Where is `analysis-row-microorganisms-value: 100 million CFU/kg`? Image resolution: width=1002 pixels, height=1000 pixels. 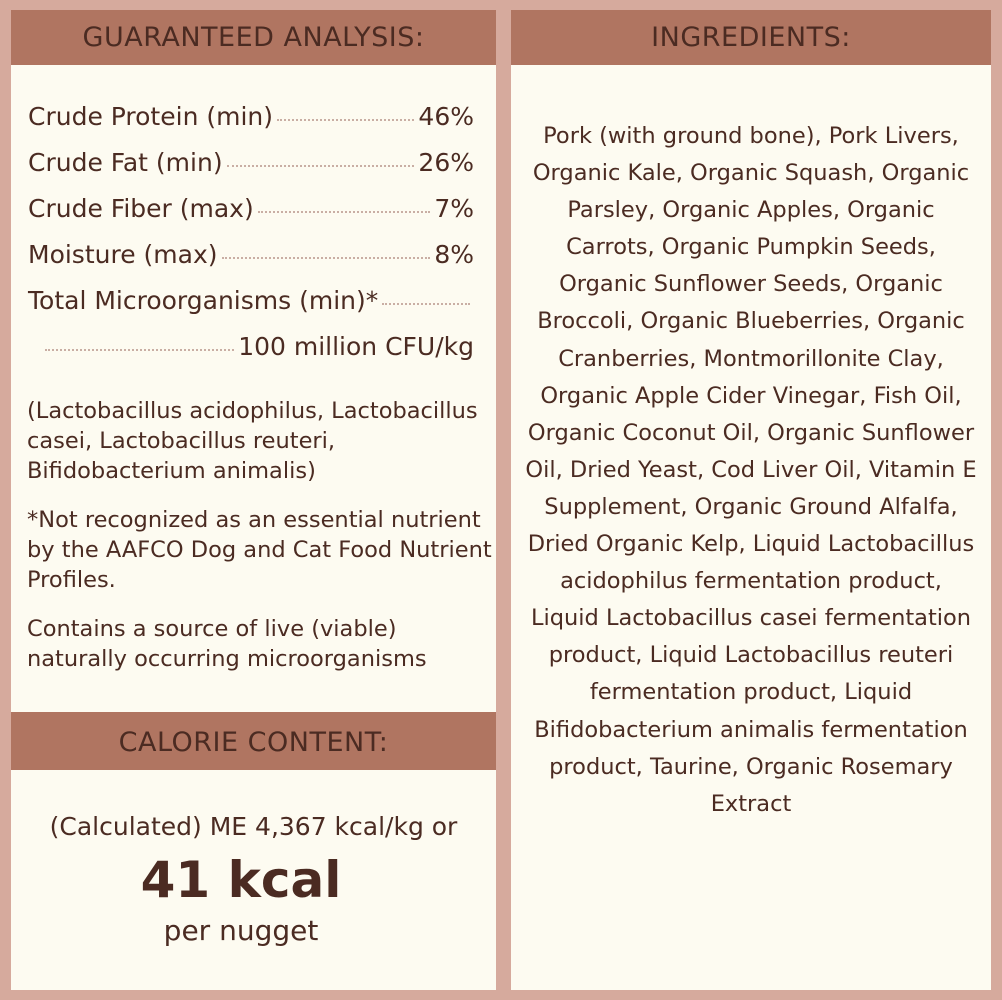 analysis-row-microorganisms-value: 100 million CFU/kg is located at coordinates (257, 346).